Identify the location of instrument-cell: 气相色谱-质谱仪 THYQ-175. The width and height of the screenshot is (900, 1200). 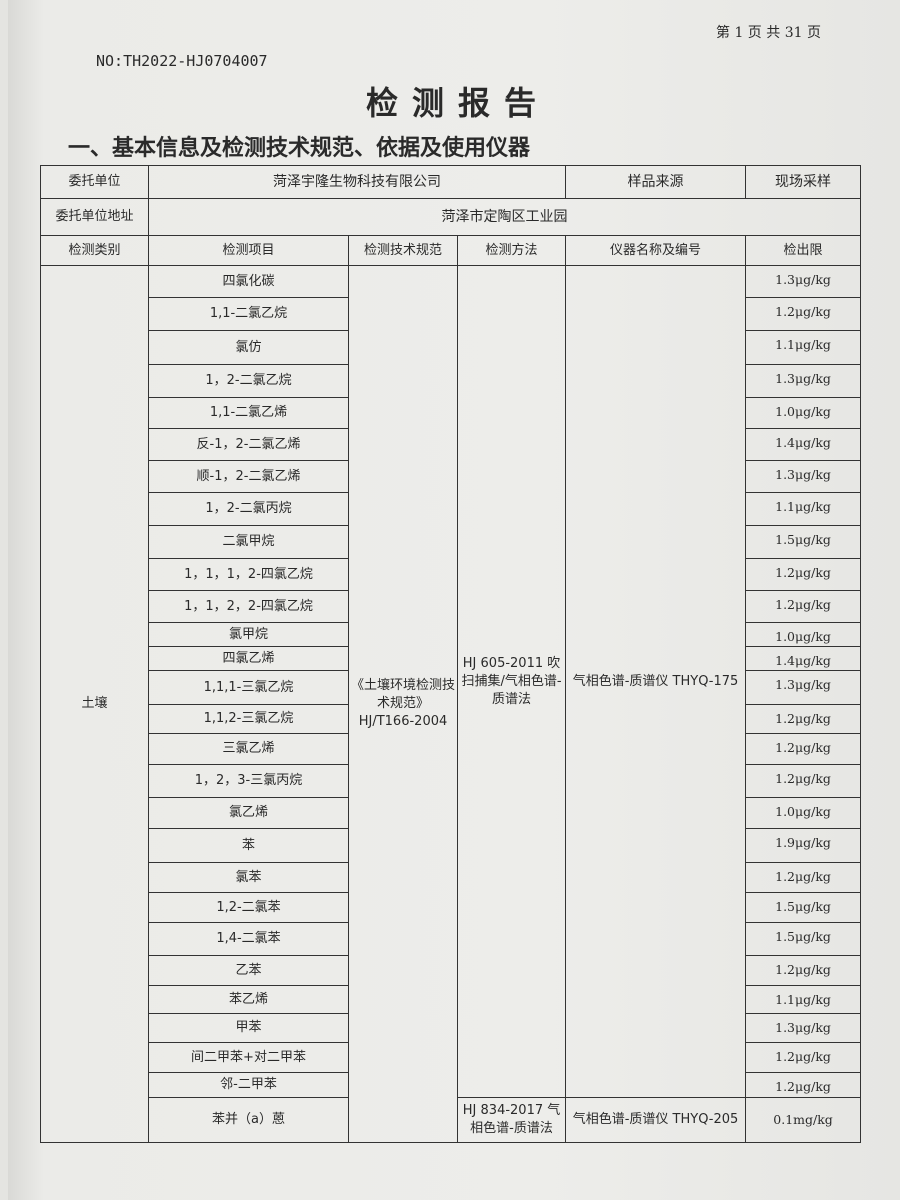
(656, 681).